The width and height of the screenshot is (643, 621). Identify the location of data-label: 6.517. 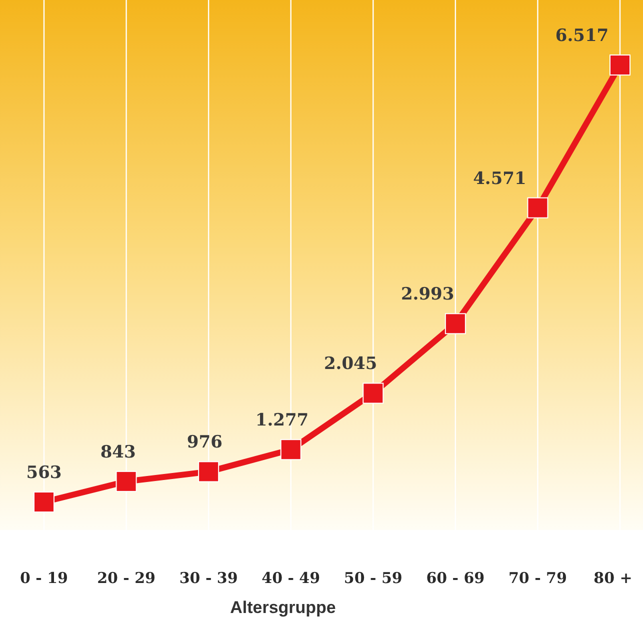
(582, 36).